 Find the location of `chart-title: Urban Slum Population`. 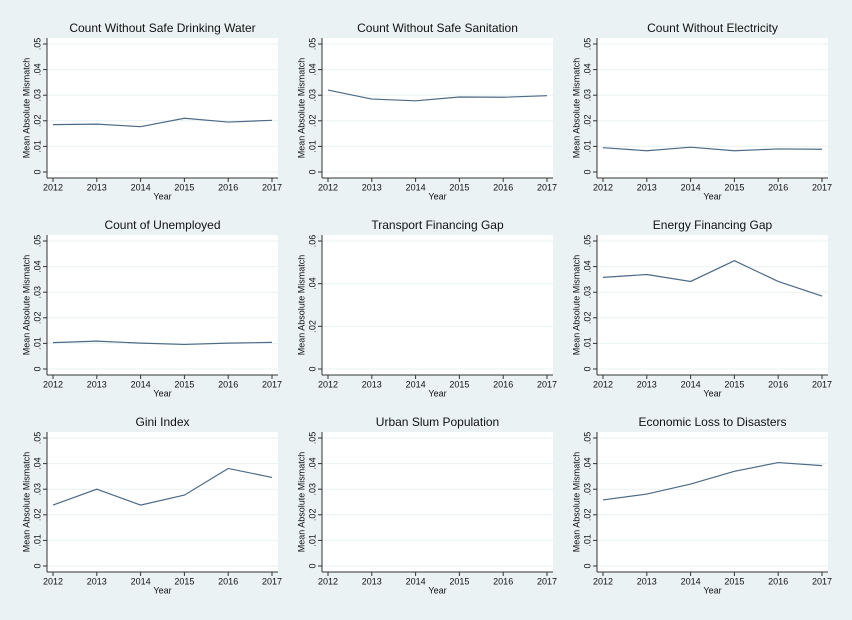

chart-title: Urban Slum Population is located at coordinates (437, 422).